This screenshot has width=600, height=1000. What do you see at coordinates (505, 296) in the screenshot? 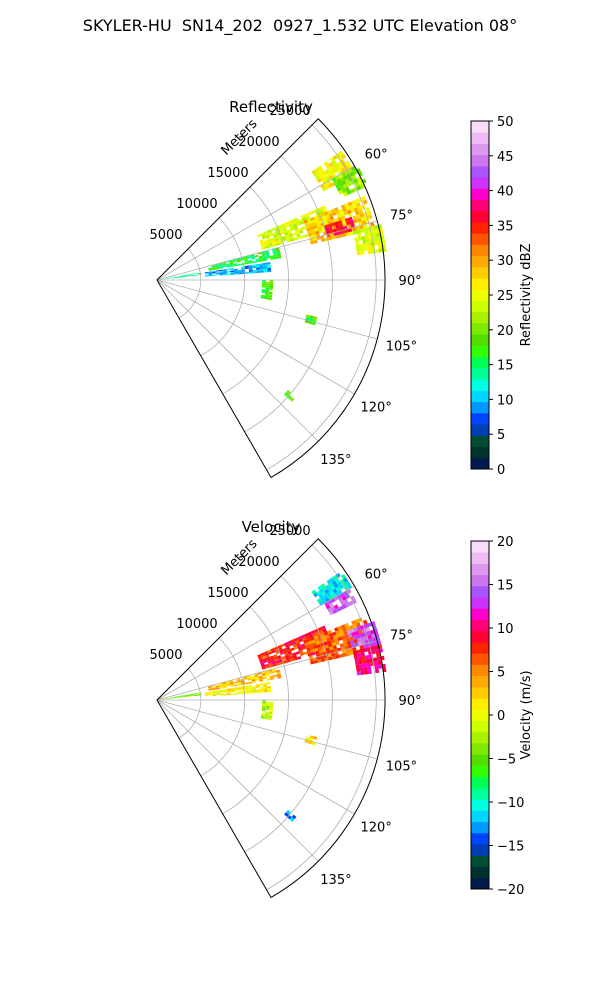
I see `colorbar-tick-label: 25` at bounding box center [505, 296].